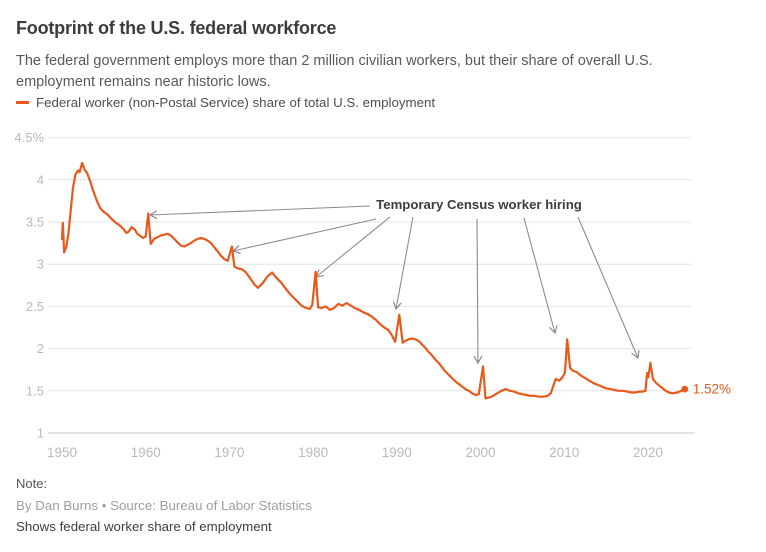 The width and height of the screenshot is (766, 552). What do you see at coordinates (353, 247) in the screenshot?
I see `census-arrow-1980` at bounding box center [353, 247].